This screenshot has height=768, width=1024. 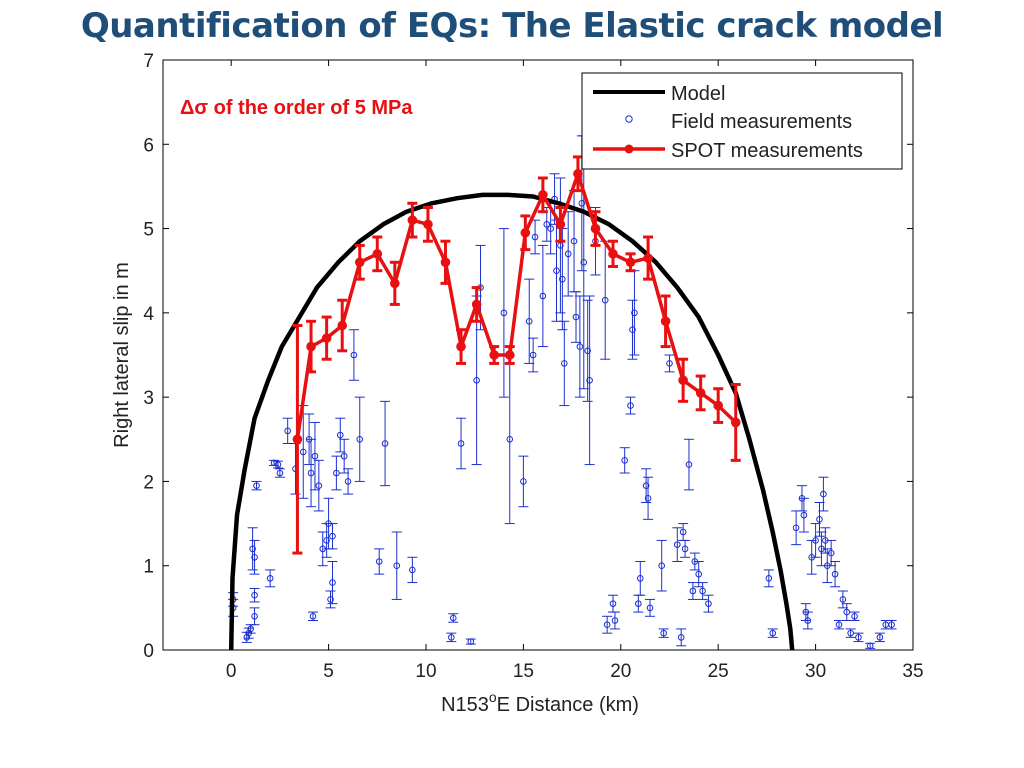 What do you see at coordinates (148, 61) in the screenshot?
I see `y-tick-label: 7` at bounding box center [148, 61].